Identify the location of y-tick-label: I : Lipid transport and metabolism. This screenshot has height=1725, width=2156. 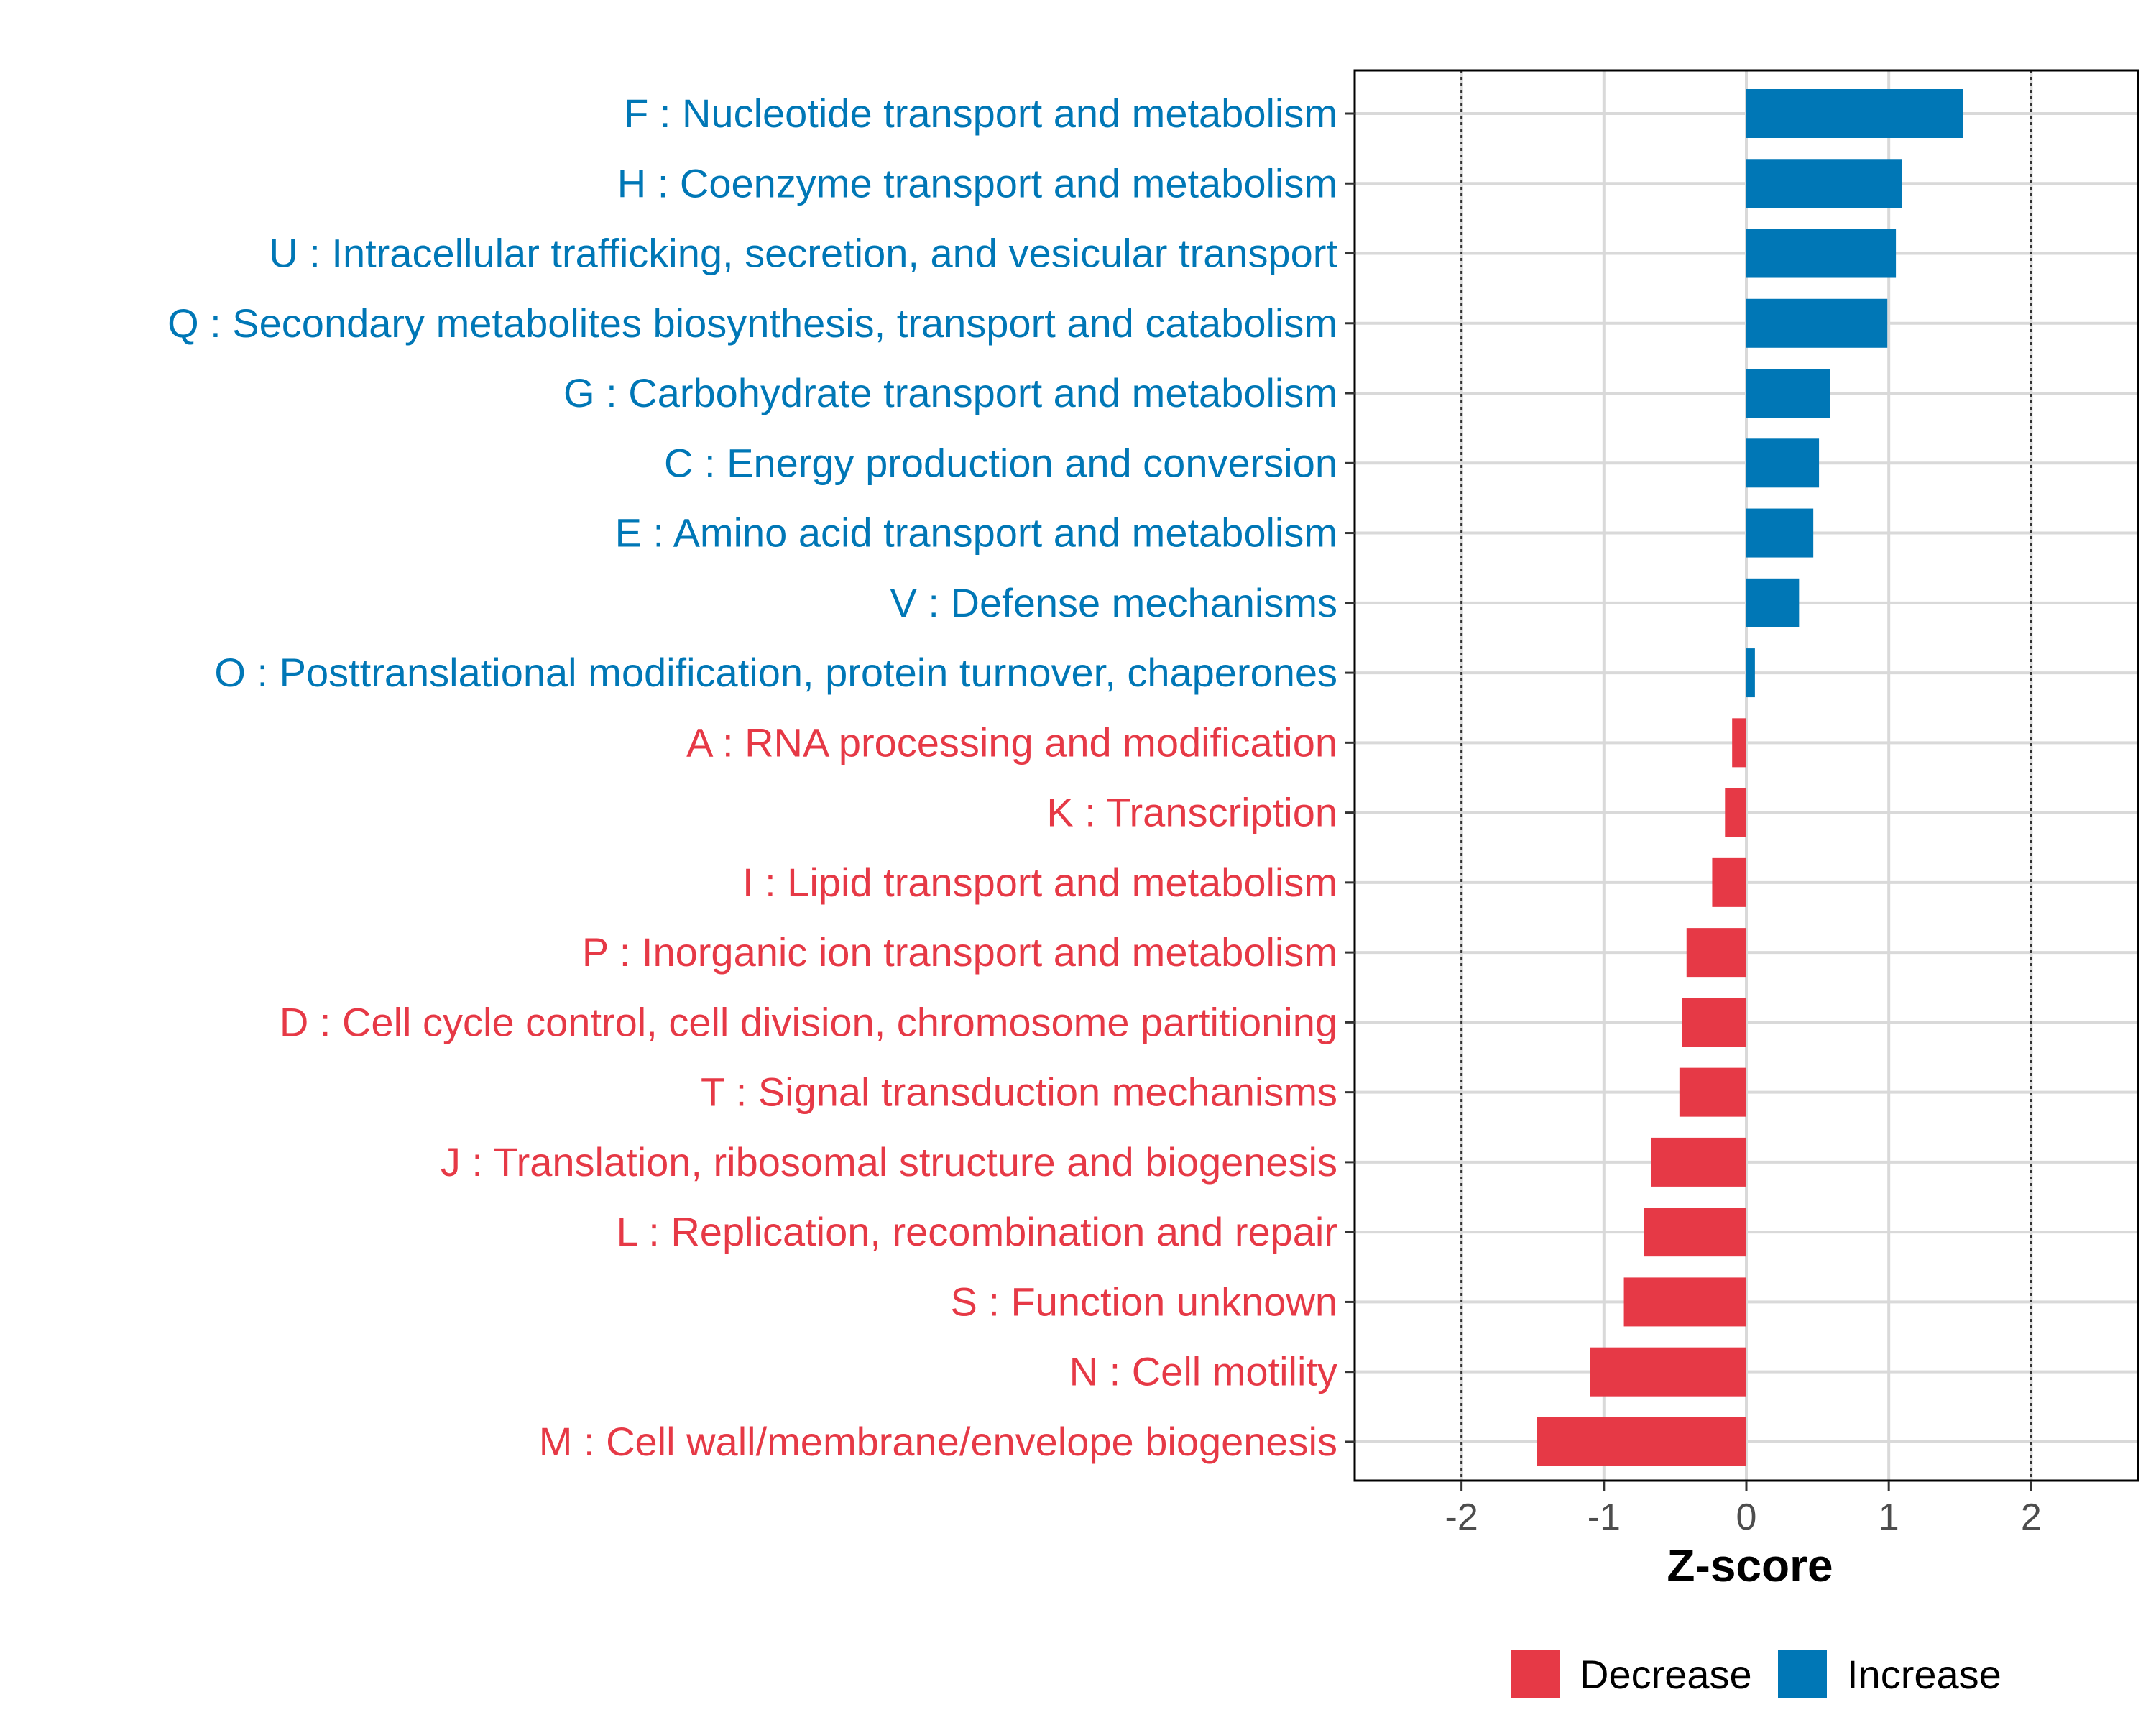
(1039, 882).